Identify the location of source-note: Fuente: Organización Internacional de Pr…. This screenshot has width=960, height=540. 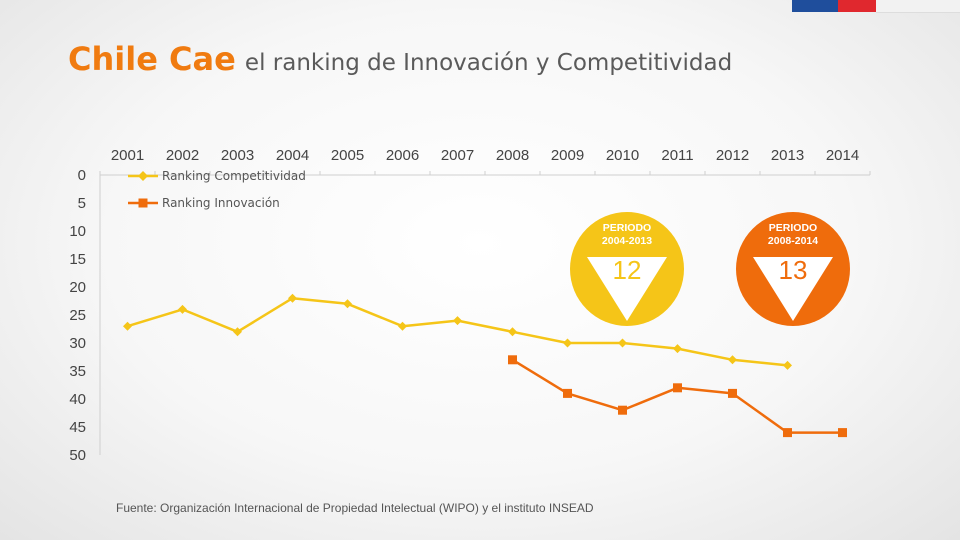
(355, 508).